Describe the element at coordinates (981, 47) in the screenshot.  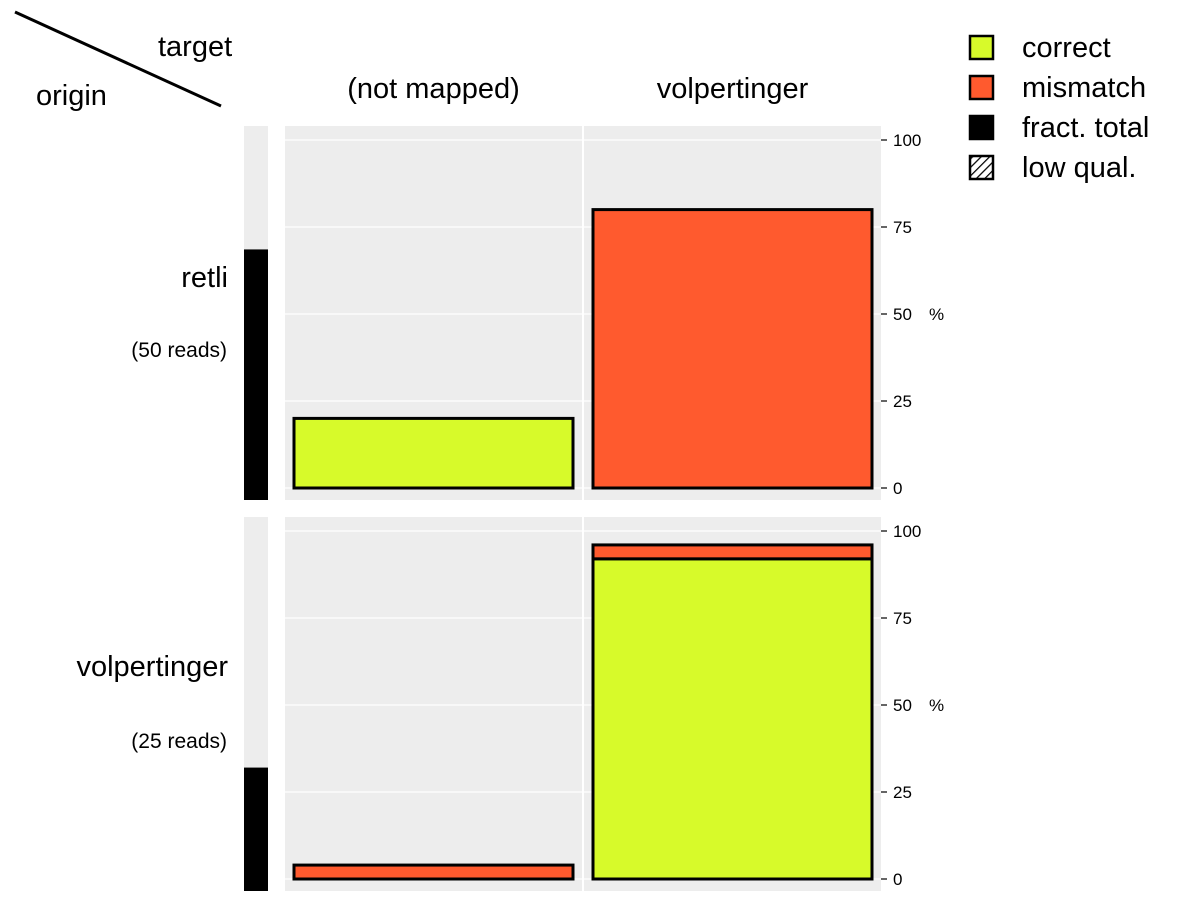
I see `correct-swatch` at that location.